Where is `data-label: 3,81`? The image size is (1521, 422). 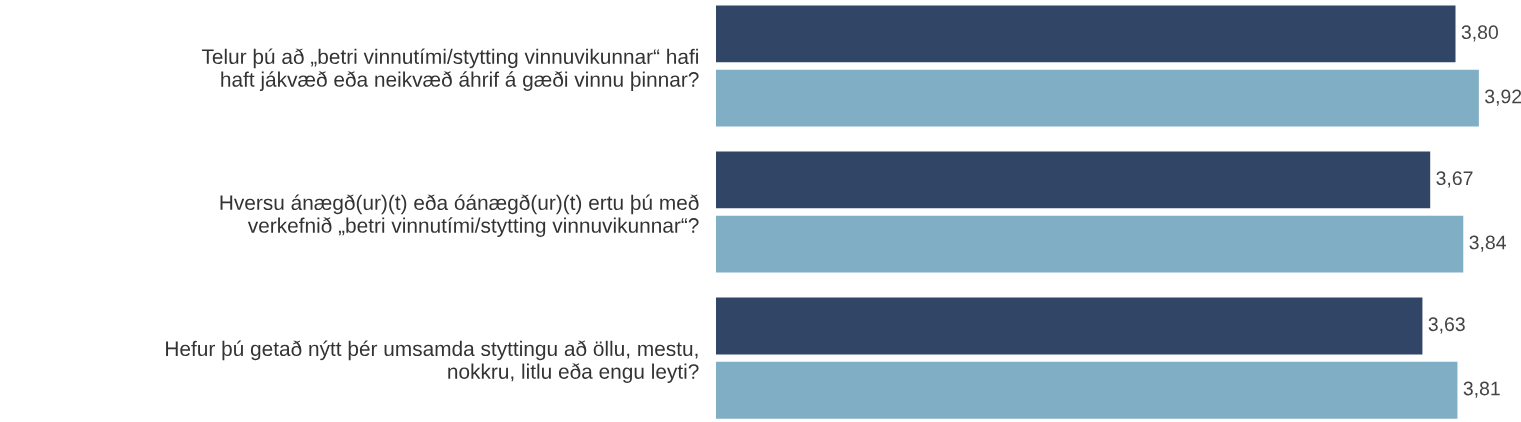
data-label: 3,81 is located at coordinates (1481, 389).